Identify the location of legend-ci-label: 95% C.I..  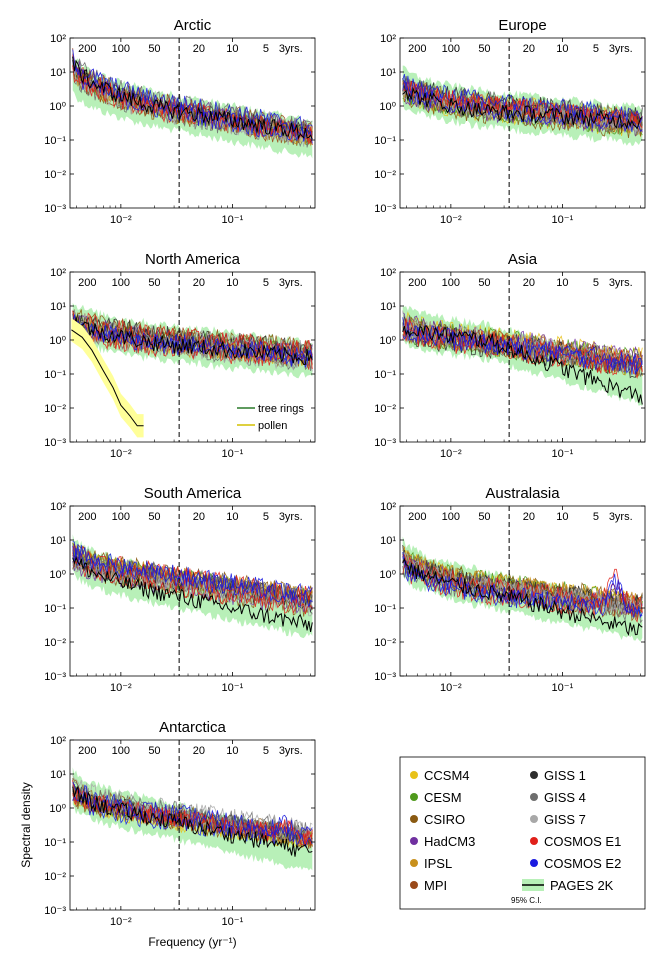
(526, 900).